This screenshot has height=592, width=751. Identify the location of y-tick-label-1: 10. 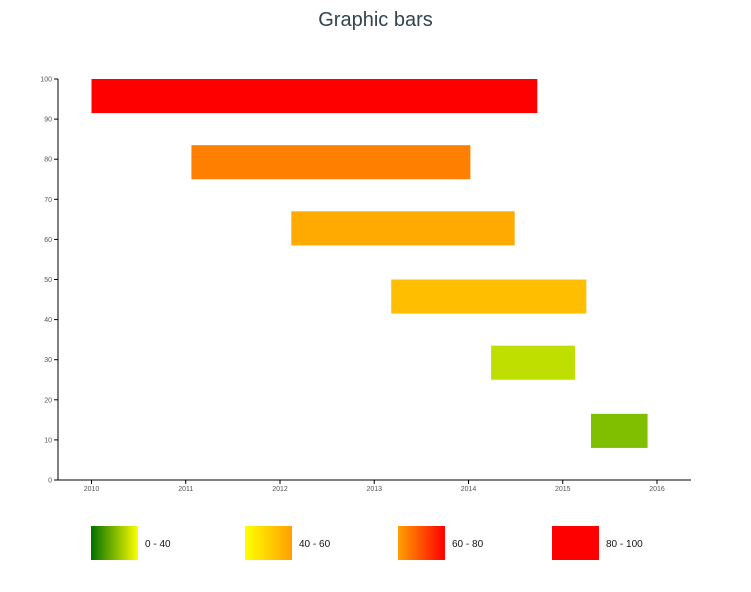
(48, 440).